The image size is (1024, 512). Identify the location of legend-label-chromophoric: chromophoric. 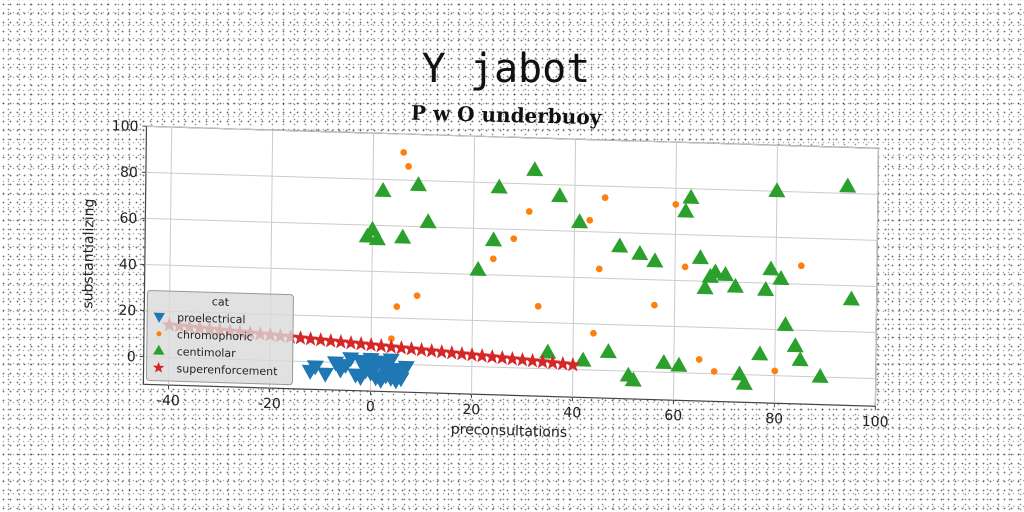
(215, 335).